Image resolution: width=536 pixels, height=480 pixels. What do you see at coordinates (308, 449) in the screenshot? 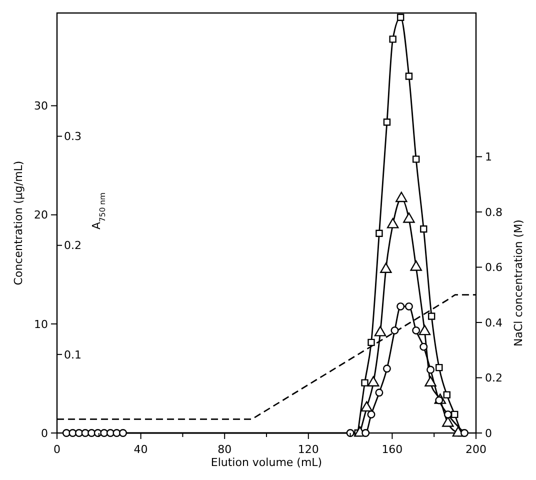
I see `x-tick-label: 120` at bounding box center [308, 449].